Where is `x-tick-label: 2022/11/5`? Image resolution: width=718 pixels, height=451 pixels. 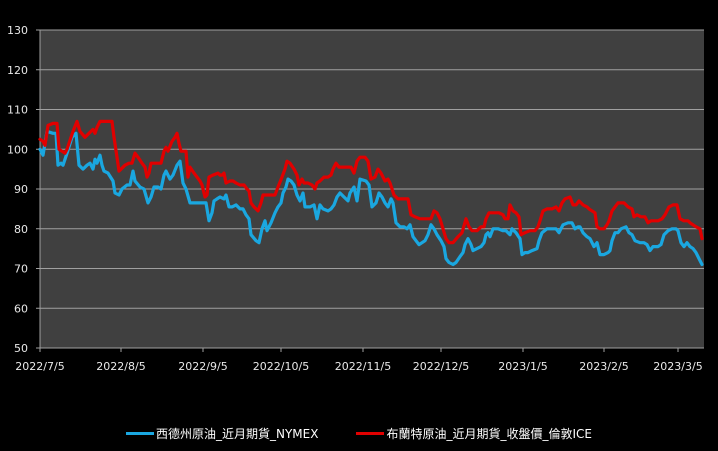
x-tick-label: 2022/11/5 is located at coordinates (363, 366).